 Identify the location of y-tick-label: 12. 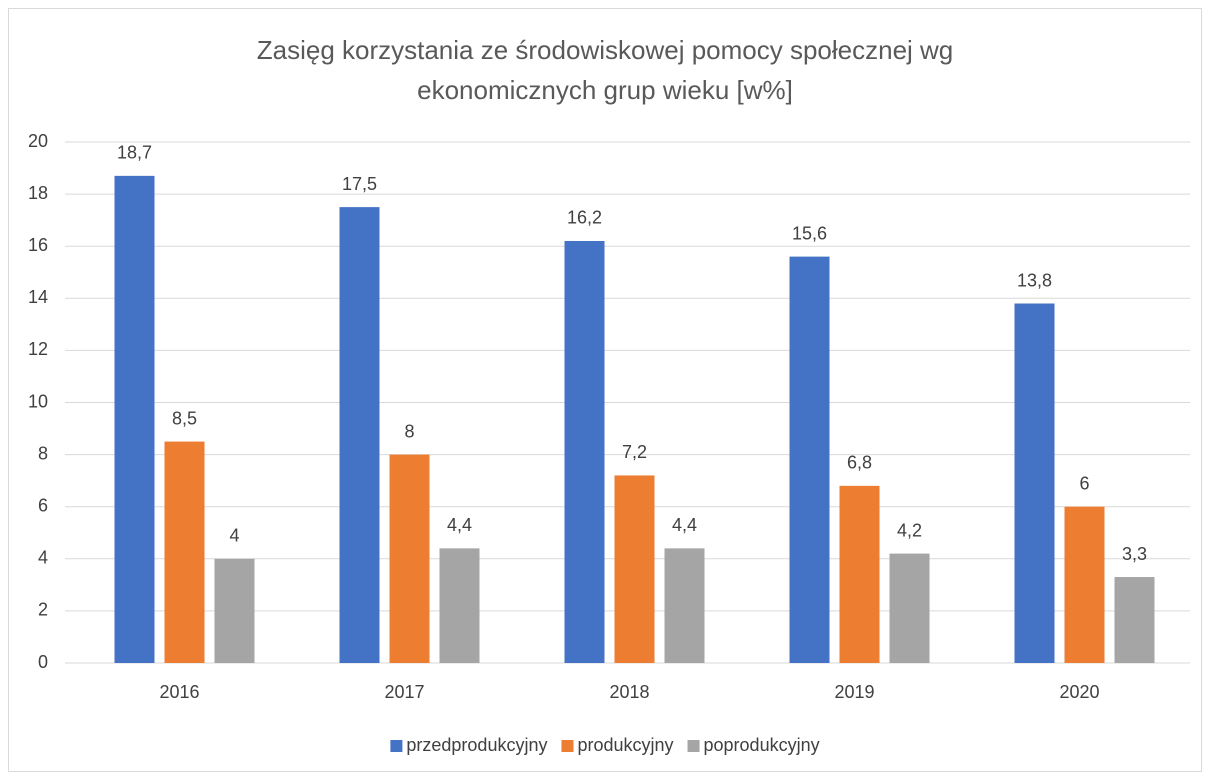
(38, 349).